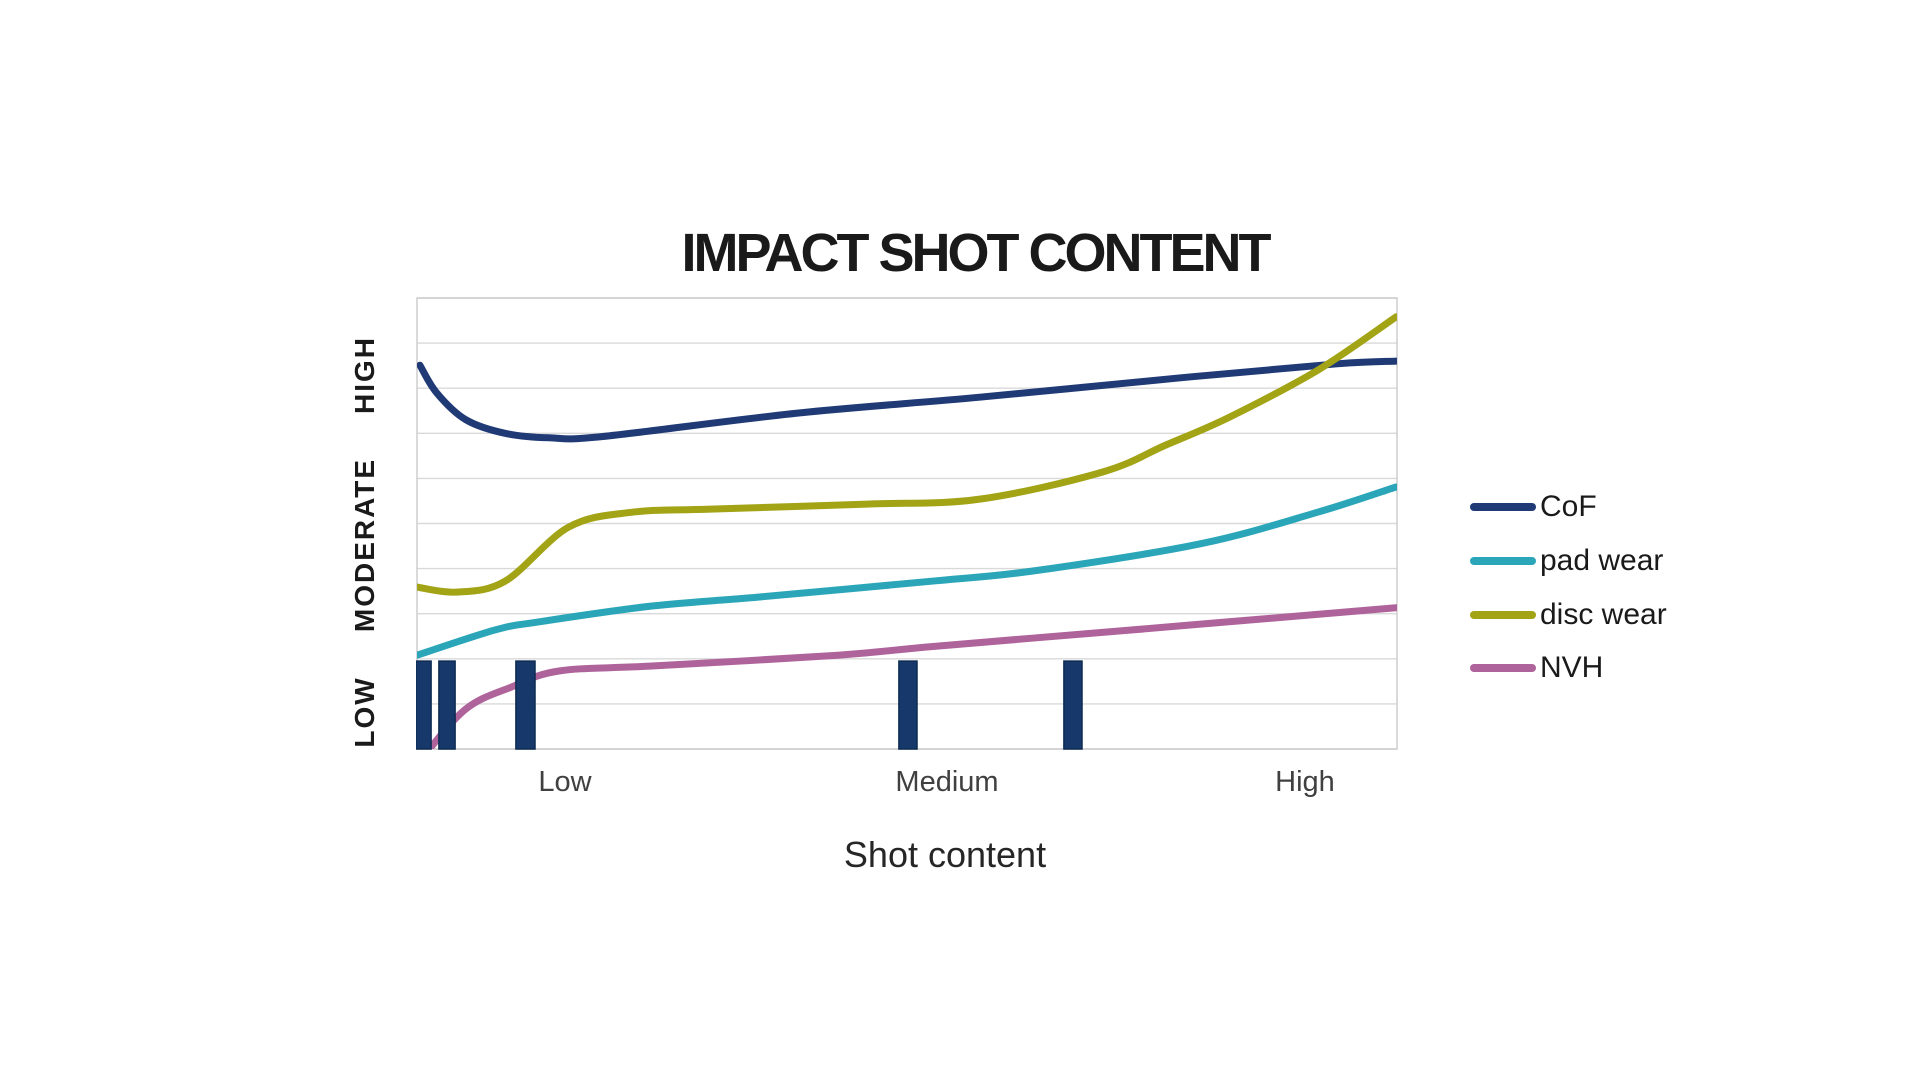 The width and height of the screenshot is (1920, 1080). What do you see at coordinates (364, 545) in the screenshot?
I see `y-axis-label-moderate: MODERATE` at bounding box center [364, 545].